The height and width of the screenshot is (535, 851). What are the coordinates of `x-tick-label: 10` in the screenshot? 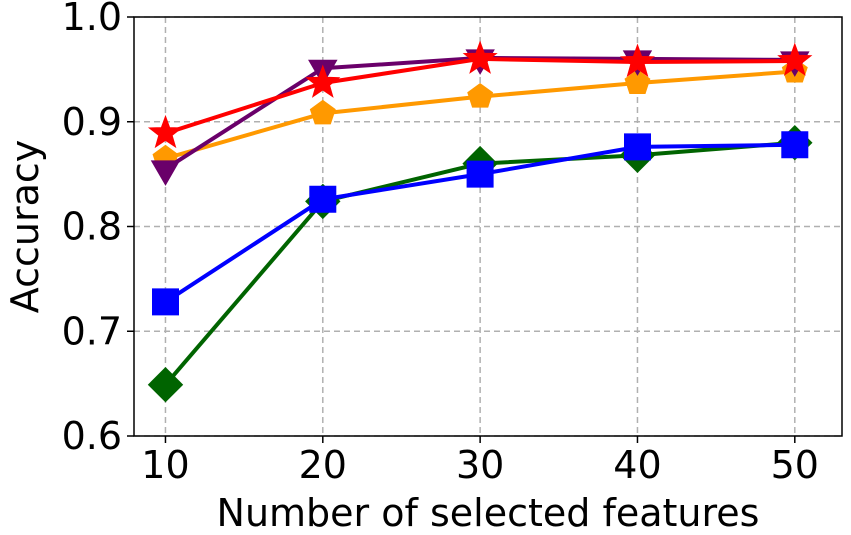 It's located at (165, 465).